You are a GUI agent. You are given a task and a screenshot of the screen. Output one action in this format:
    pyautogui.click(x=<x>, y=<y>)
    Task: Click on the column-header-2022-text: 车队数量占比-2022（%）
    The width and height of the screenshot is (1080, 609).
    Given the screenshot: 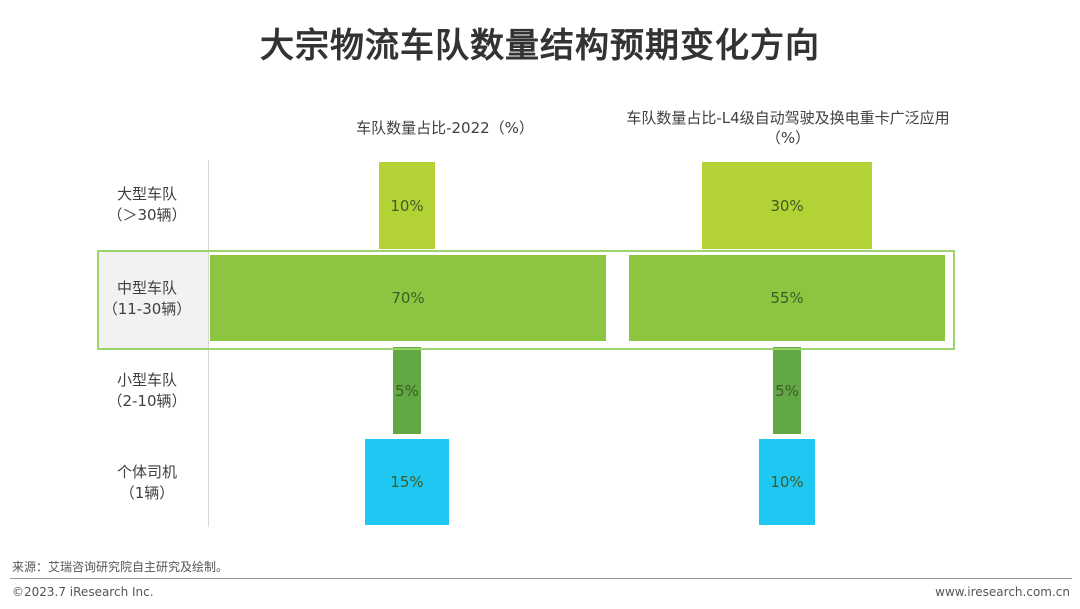 What is the action you would take?
    pyautogui.click(x=445, y=128)
    